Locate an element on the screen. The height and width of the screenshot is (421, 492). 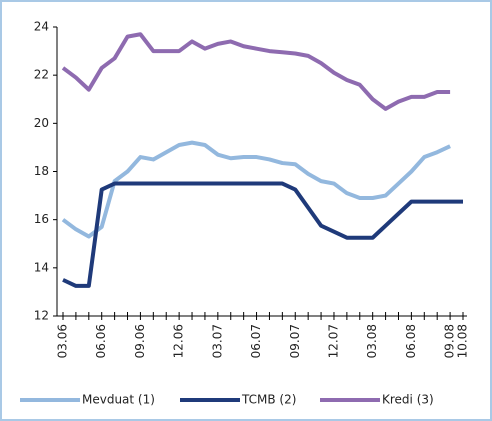
x-tick-label: 10.08 is located at coordinates (463, 341).